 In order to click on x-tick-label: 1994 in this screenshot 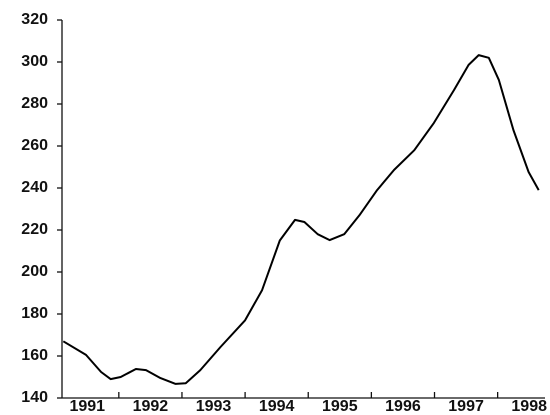, I will do `click(277, 406)`.